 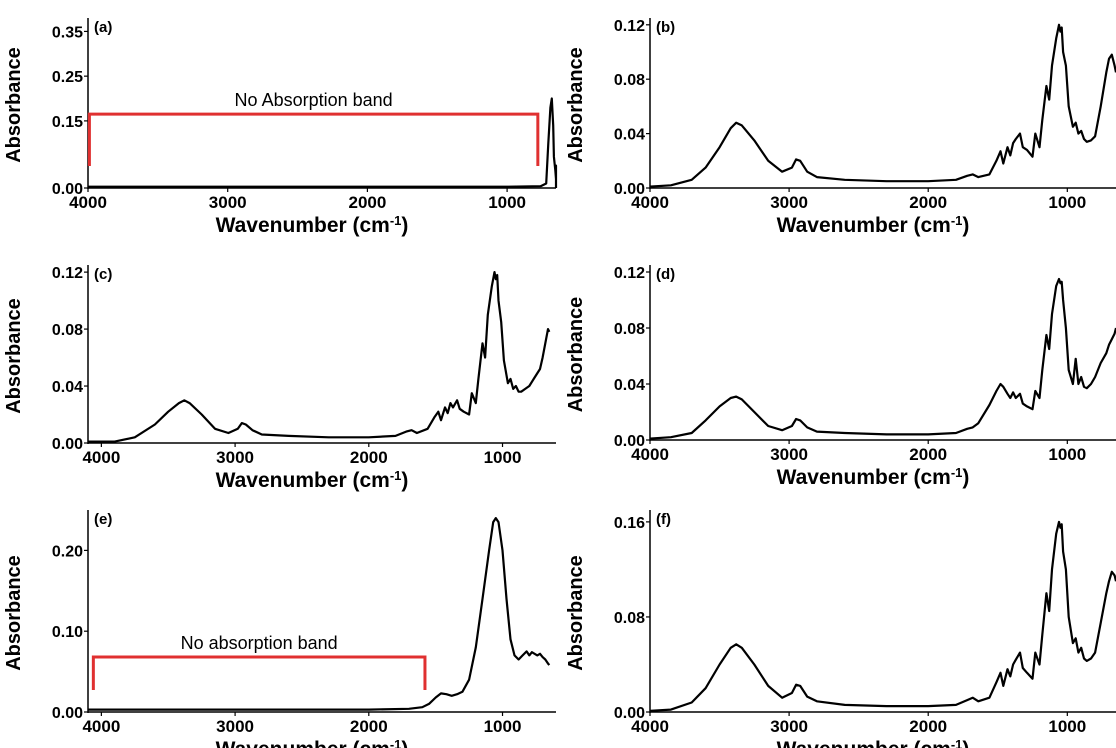 I want to click on annotation-text: No Absorption band, so click(x=314, y=100).